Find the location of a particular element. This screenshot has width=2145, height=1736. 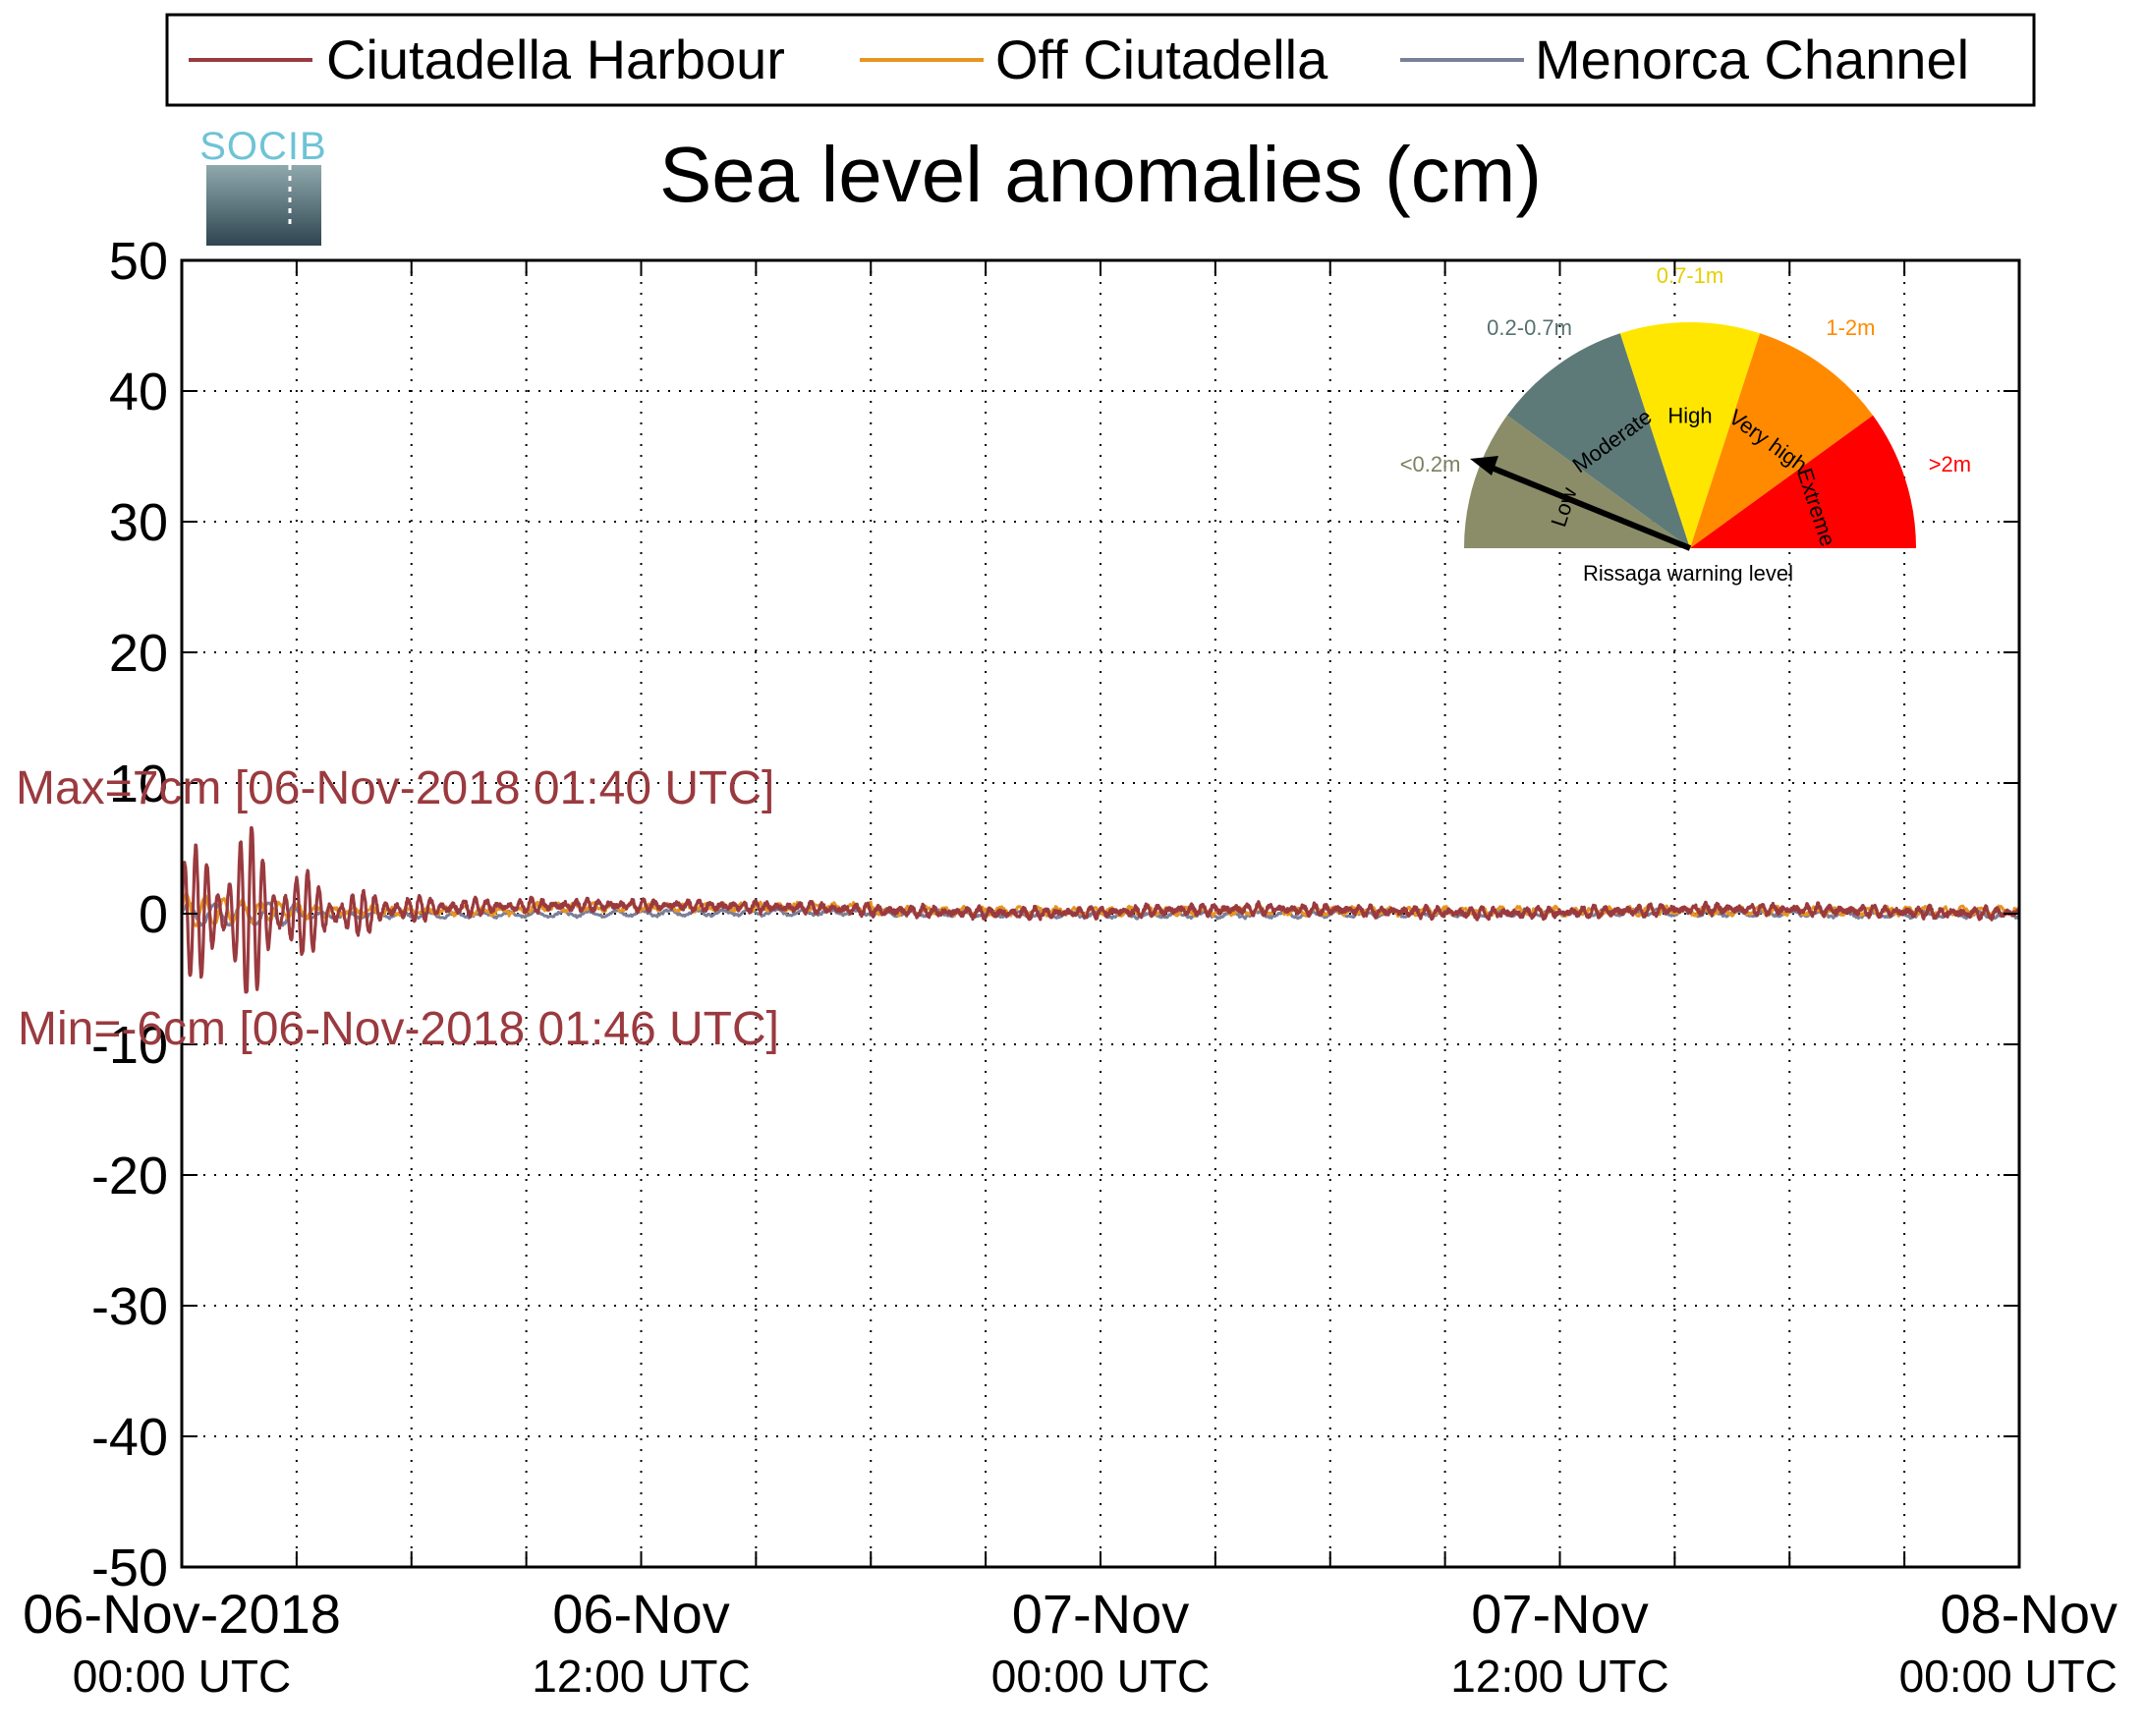

gauge-range-label: 1-2m is located at coordinates (1850, 327).